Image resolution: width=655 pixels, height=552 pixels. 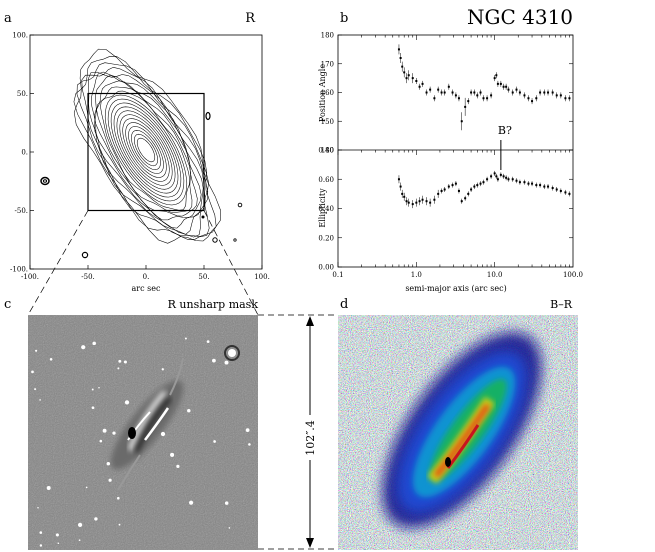 What do you see at coordinates (327, 93) in the screenshot?
I see `tick-label: 160` at bounding box center [327, 93].